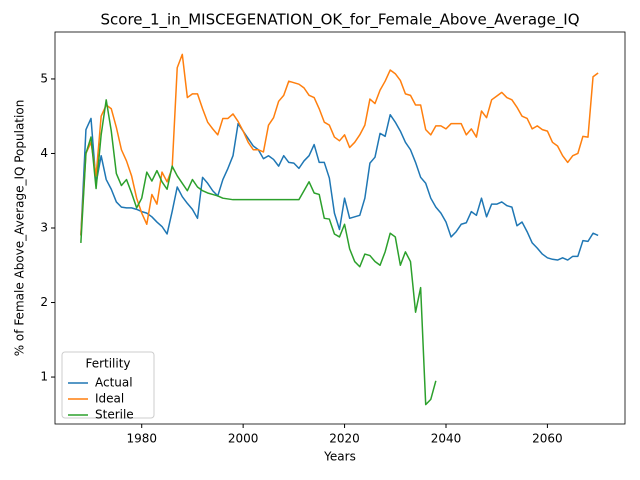  What do you see at coordinates (114, 415) in the screenshot?
I see `legend-label: Sterile` at bounding box center [114, 415].